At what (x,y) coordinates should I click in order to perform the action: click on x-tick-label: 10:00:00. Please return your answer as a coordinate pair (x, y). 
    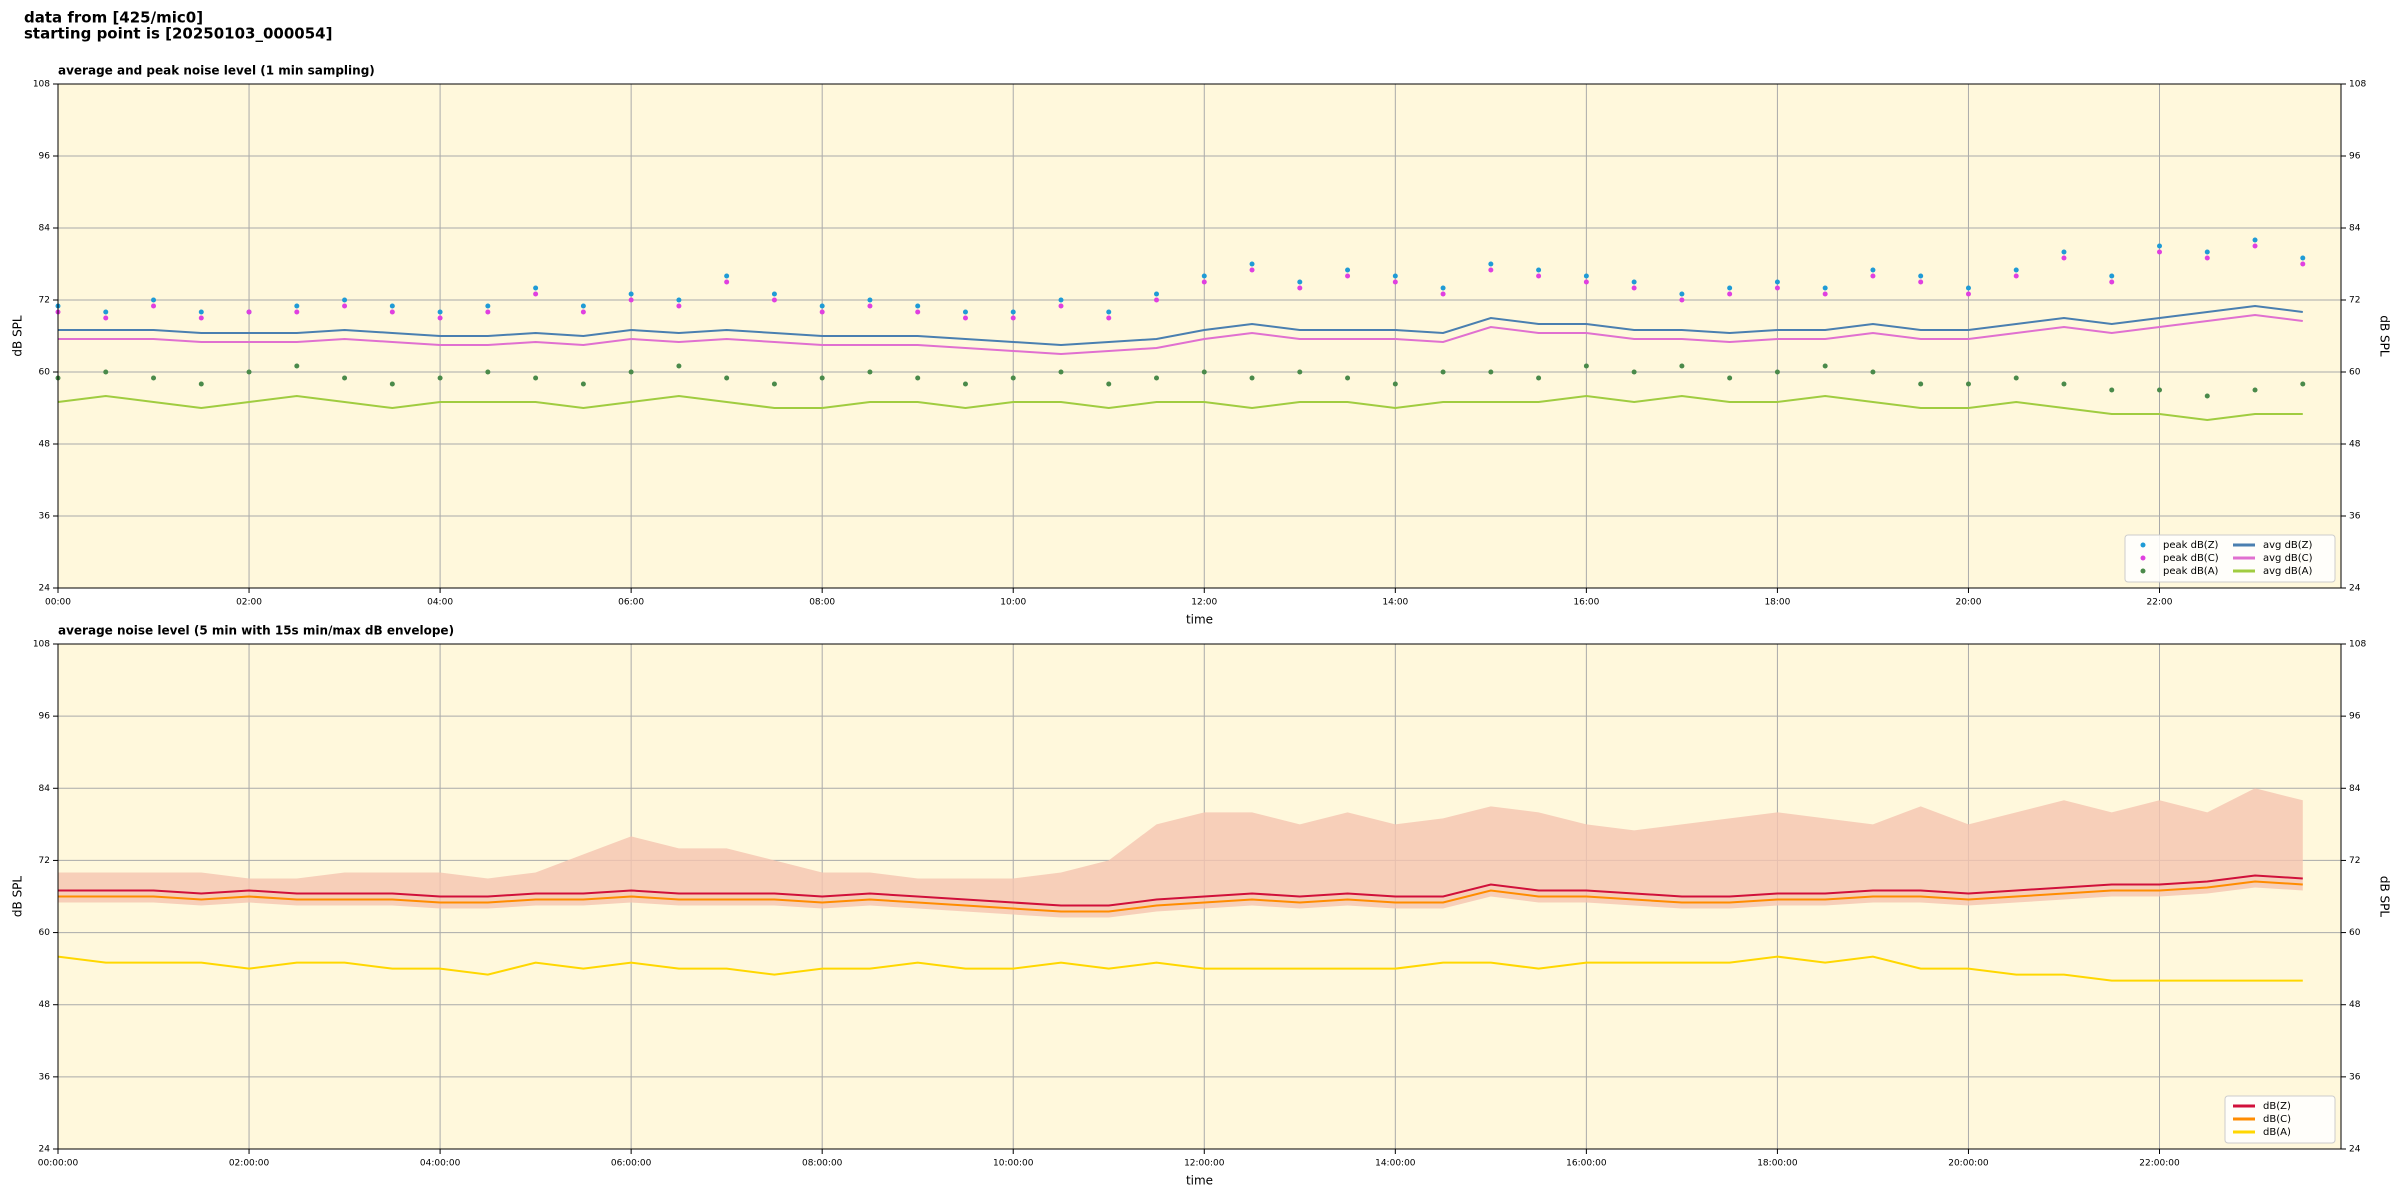
    Looking at the image, I should click on (1013, 1164).